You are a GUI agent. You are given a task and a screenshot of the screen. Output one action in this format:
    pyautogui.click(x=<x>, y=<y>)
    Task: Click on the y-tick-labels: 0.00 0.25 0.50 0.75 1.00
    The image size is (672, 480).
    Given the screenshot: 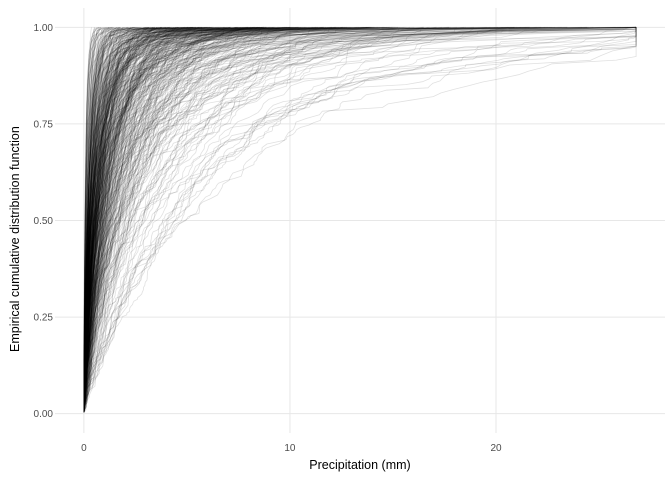 What is the action you would take?
    pyautogui.click(x=44, y=221)
    